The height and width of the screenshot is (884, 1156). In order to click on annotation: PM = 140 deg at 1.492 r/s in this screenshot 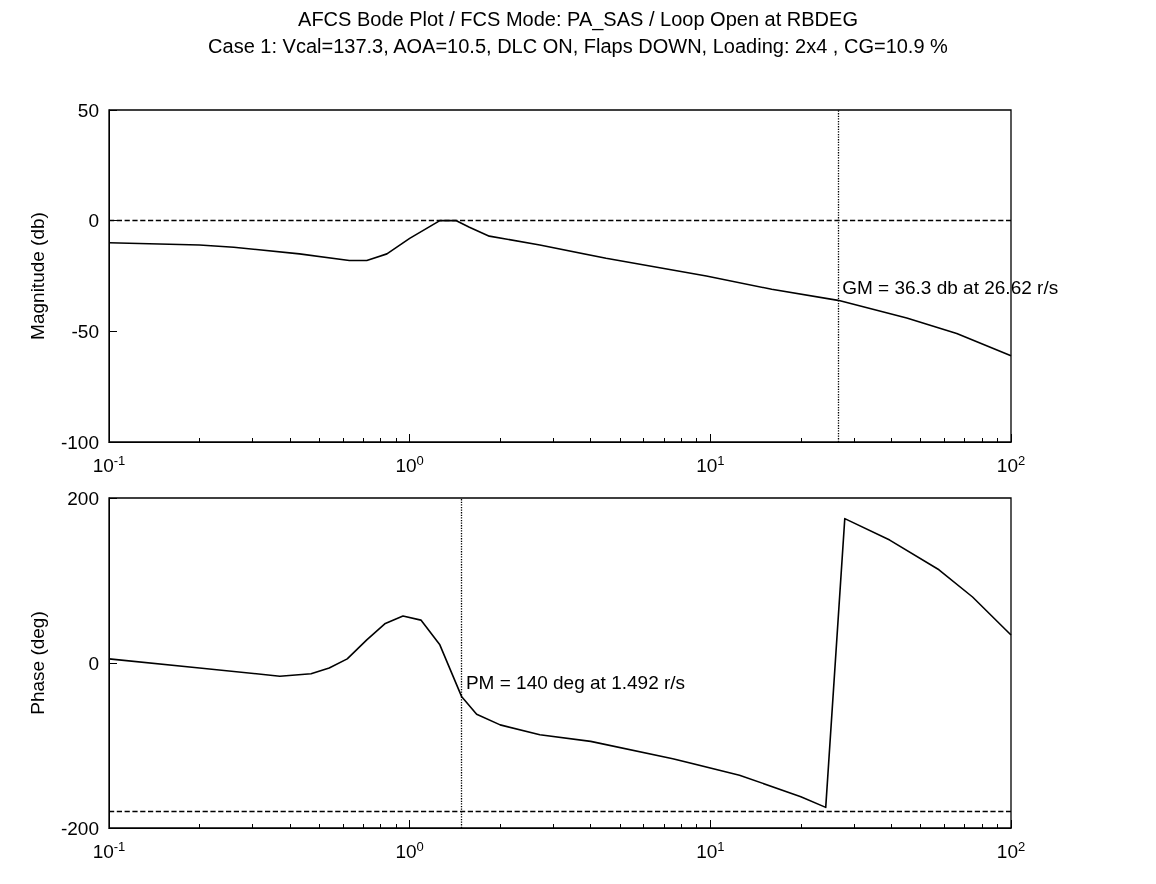, I will do `click(575, 682)`.